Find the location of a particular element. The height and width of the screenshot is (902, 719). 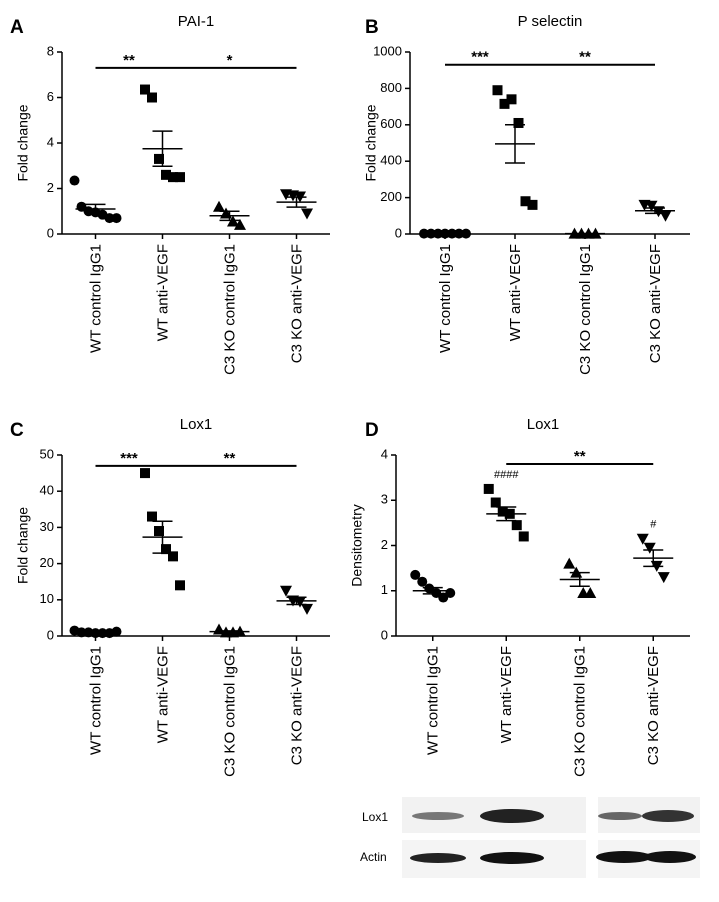

panel-label: C is located at coordinates (17, 430).